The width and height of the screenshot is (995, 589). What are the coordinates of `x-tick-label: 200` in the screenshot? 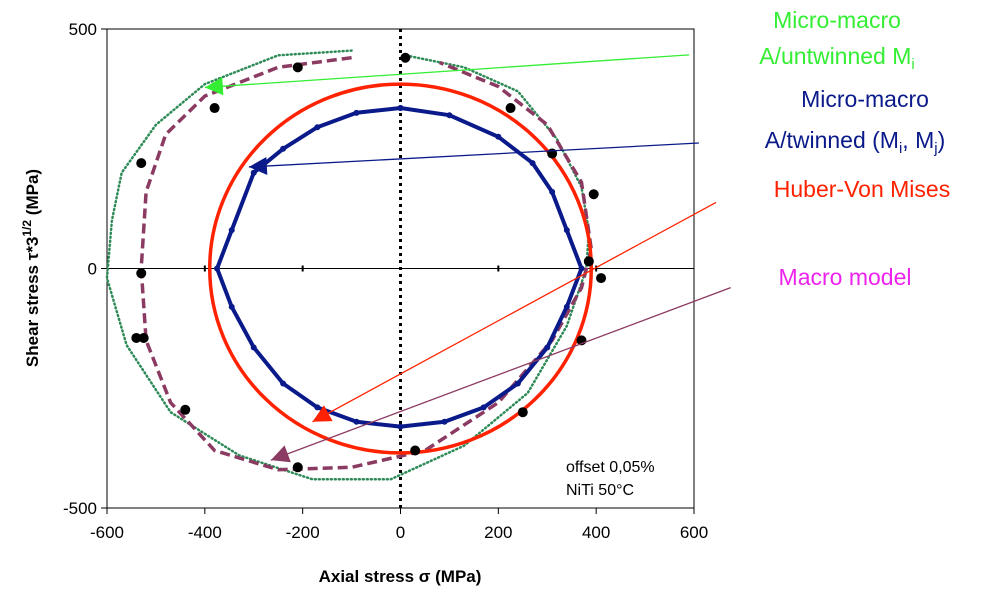 It's located at (498, 532).